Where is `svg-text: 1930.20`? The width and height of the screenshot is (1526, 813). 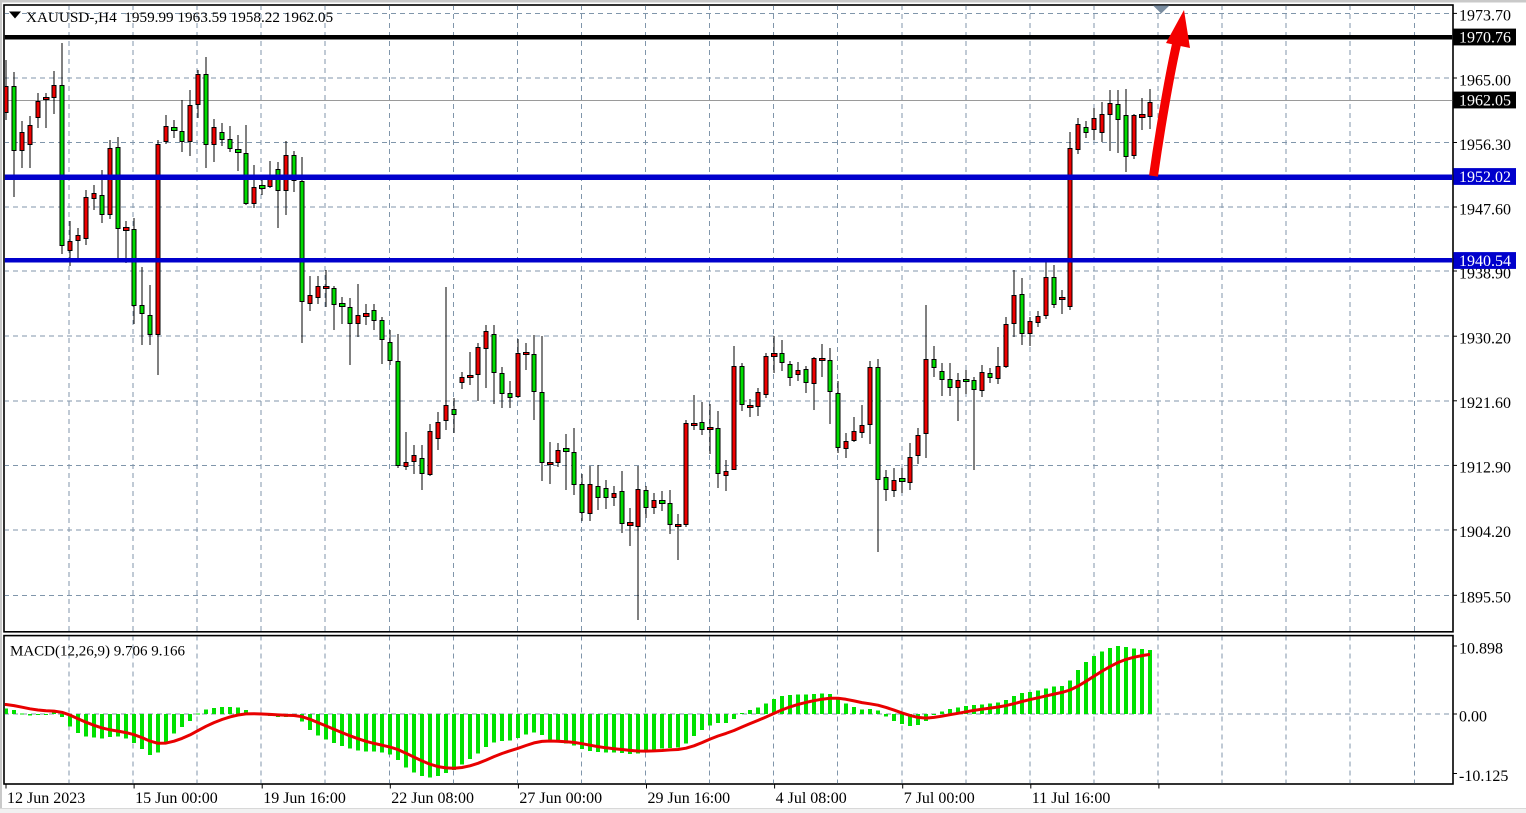 svg-text: 1930.20 is located at coordinates (1485, 339).